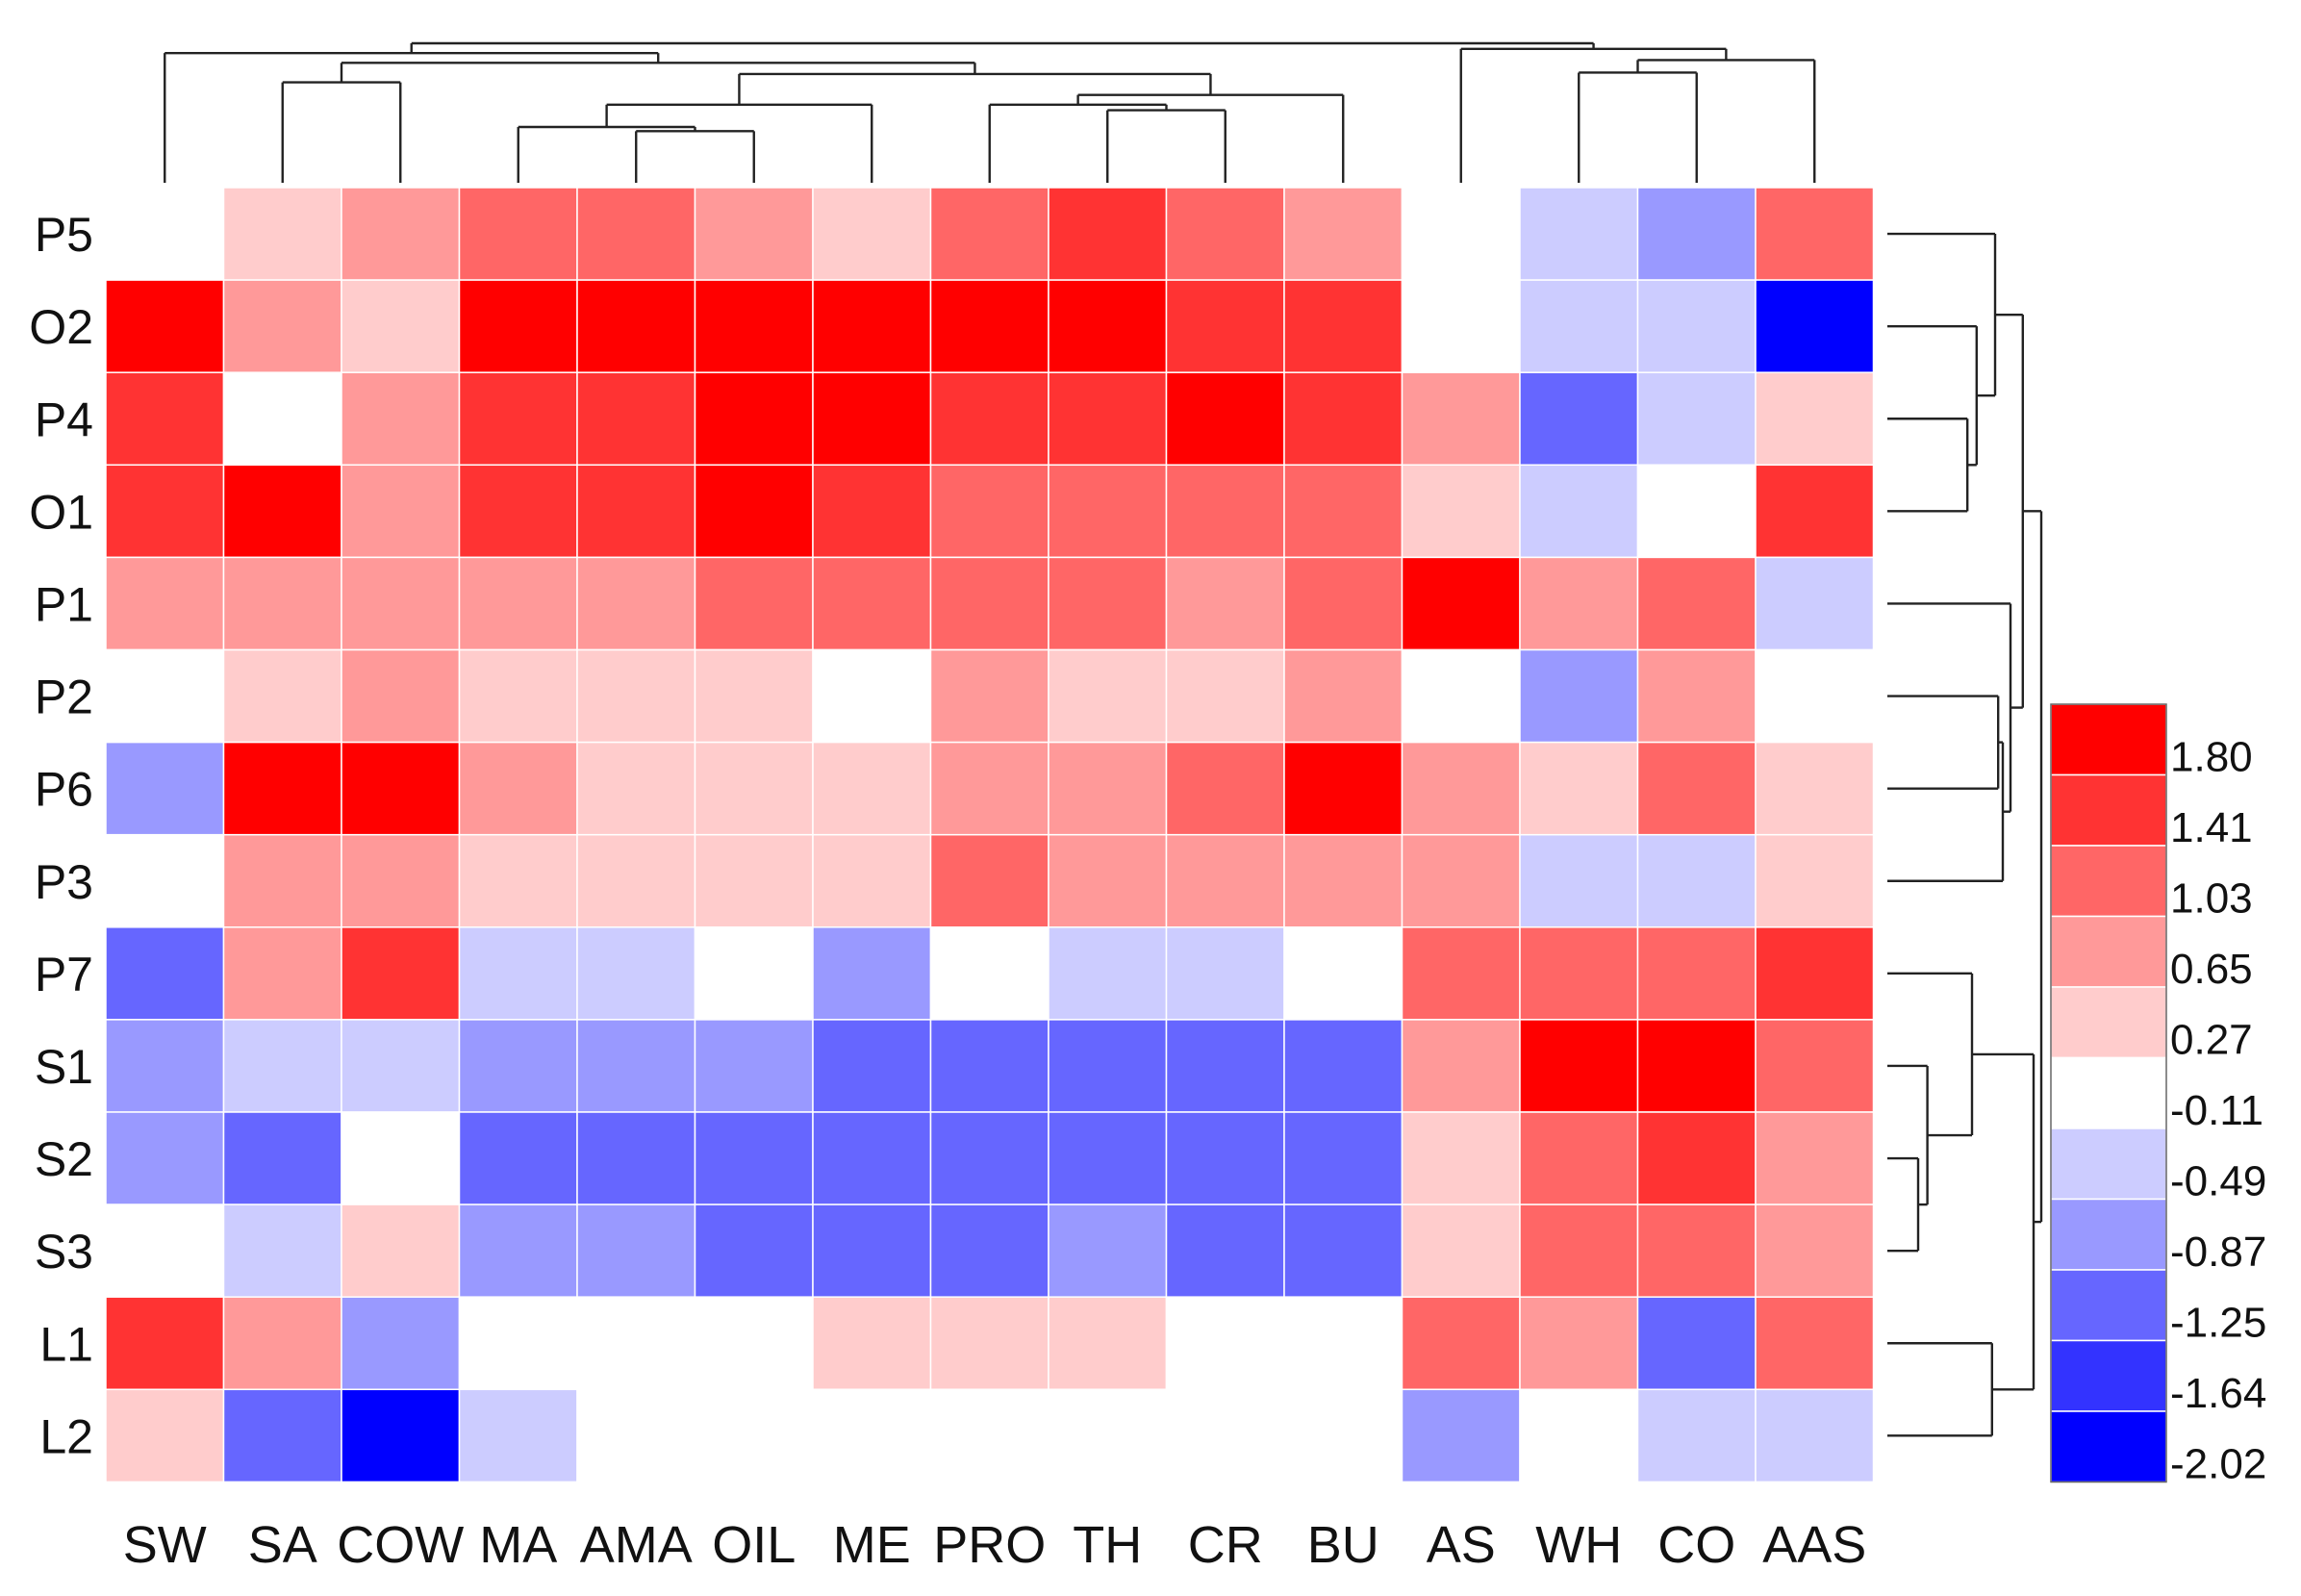 The image size is (2301, 1596). I want to click on cell-P5-AAS, so click(1815, 234).